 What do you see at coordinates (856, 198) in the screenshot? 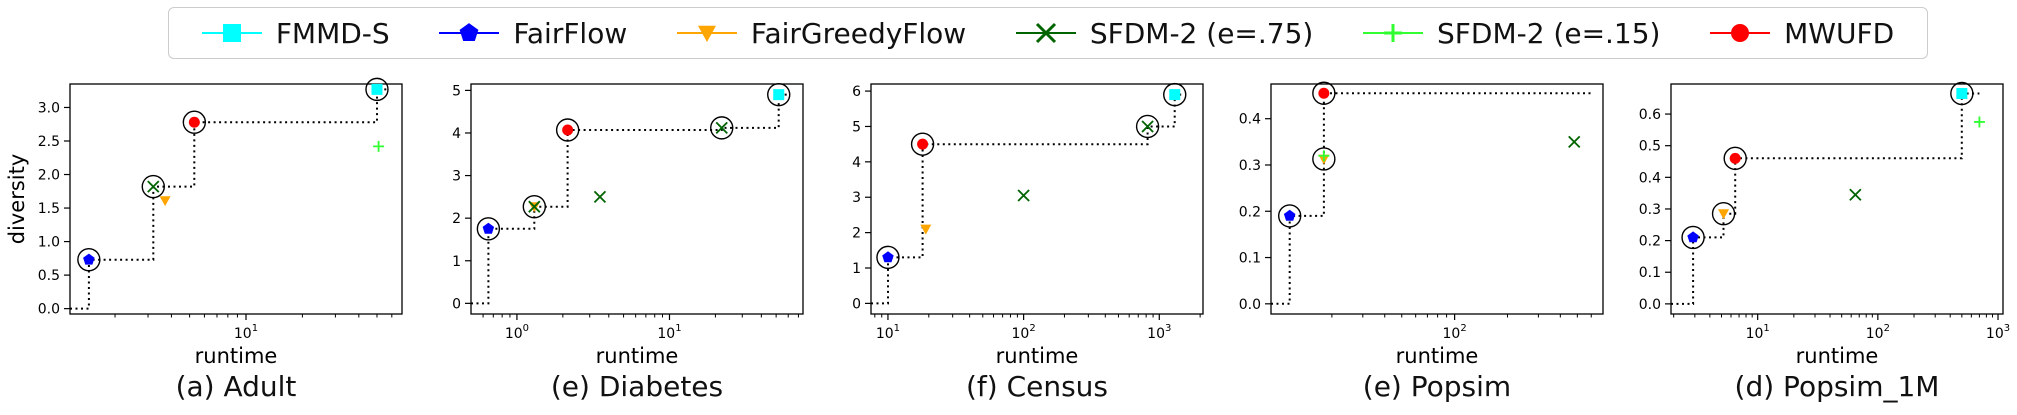
I see `y-tick-label: 3` at bounding box center [856, 198].